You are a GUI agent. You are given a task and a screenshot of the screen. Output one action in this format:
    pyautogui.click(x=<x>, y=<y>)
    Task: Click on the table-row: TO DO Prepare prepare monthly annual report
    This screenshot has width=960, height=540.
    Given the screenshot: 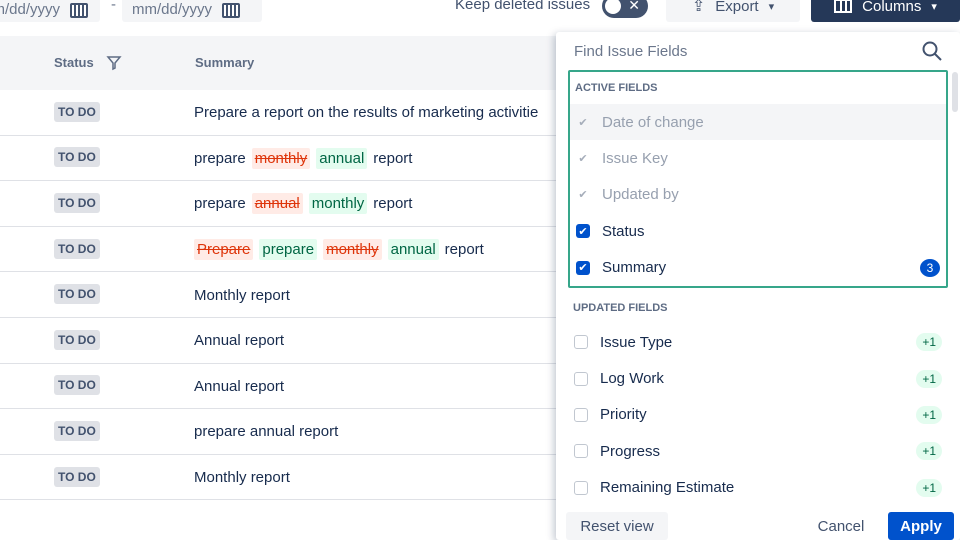 What is the action you would take?
    pyautogui.click(x=278, y=250)
    